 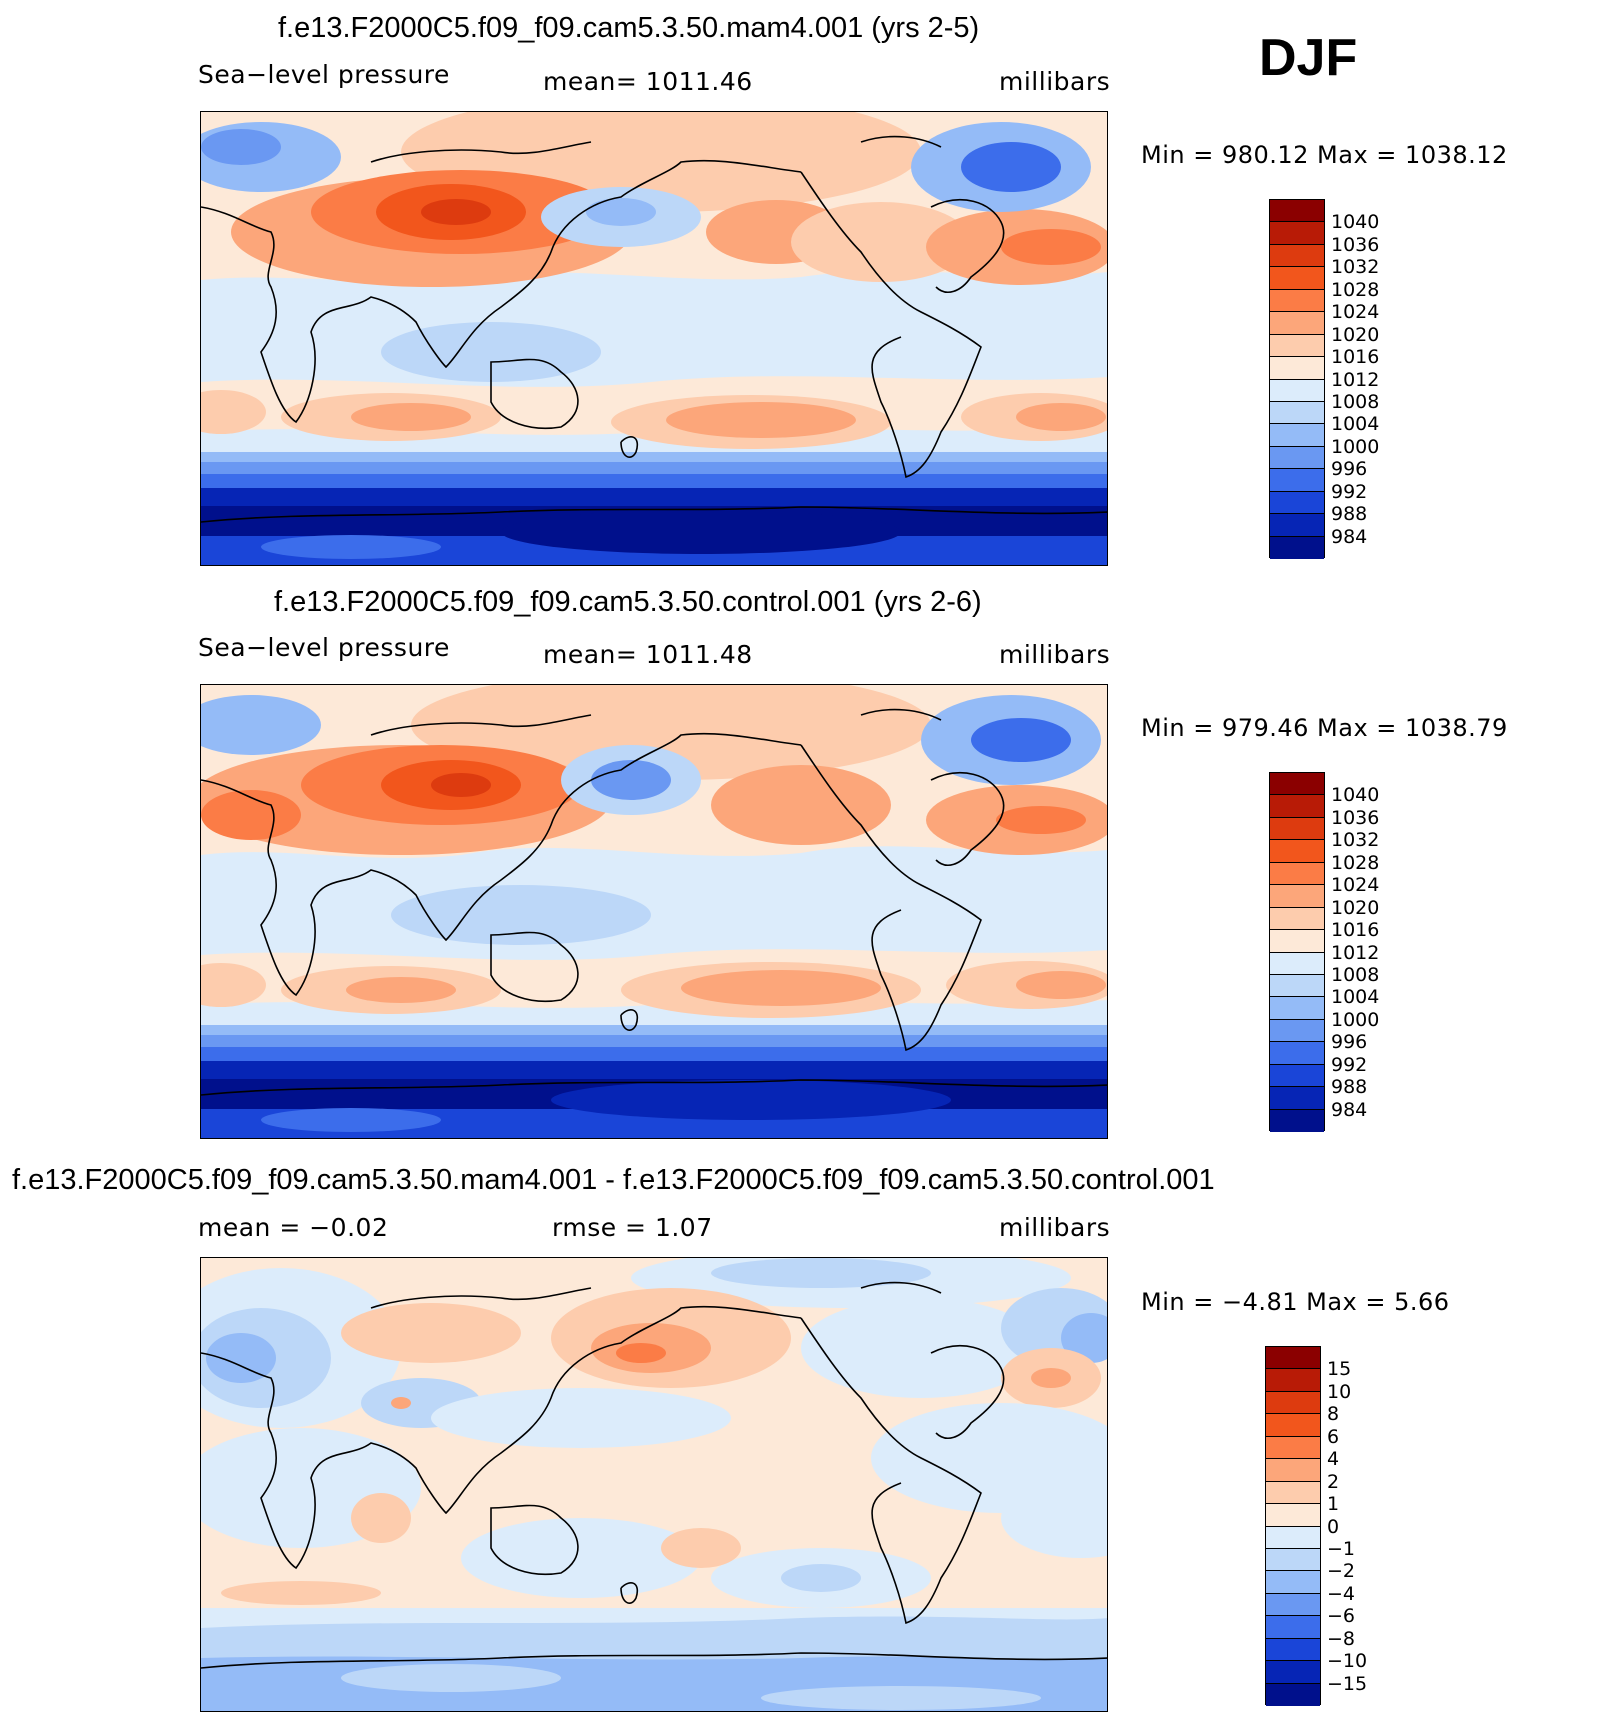 I want to click on panel3-units: millibars, so click(x=1055, y=1227).